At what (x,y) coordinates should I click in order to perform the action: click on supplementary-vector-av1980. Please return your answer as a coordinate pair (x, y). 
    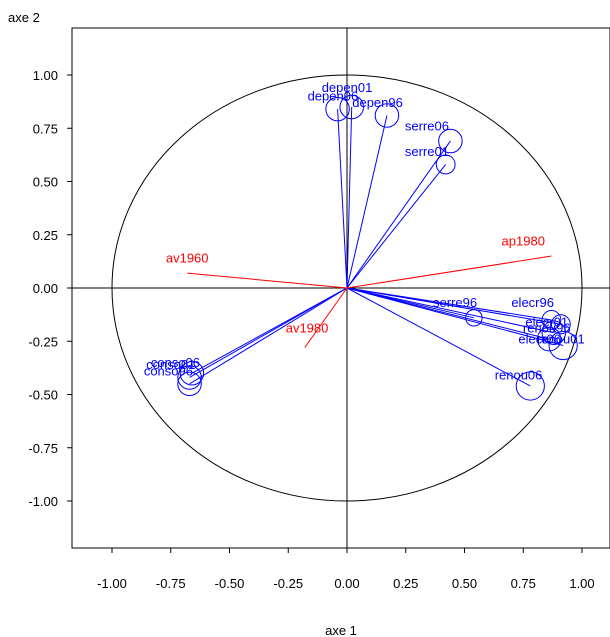
    Looking at the image, I should click on (326, 317).